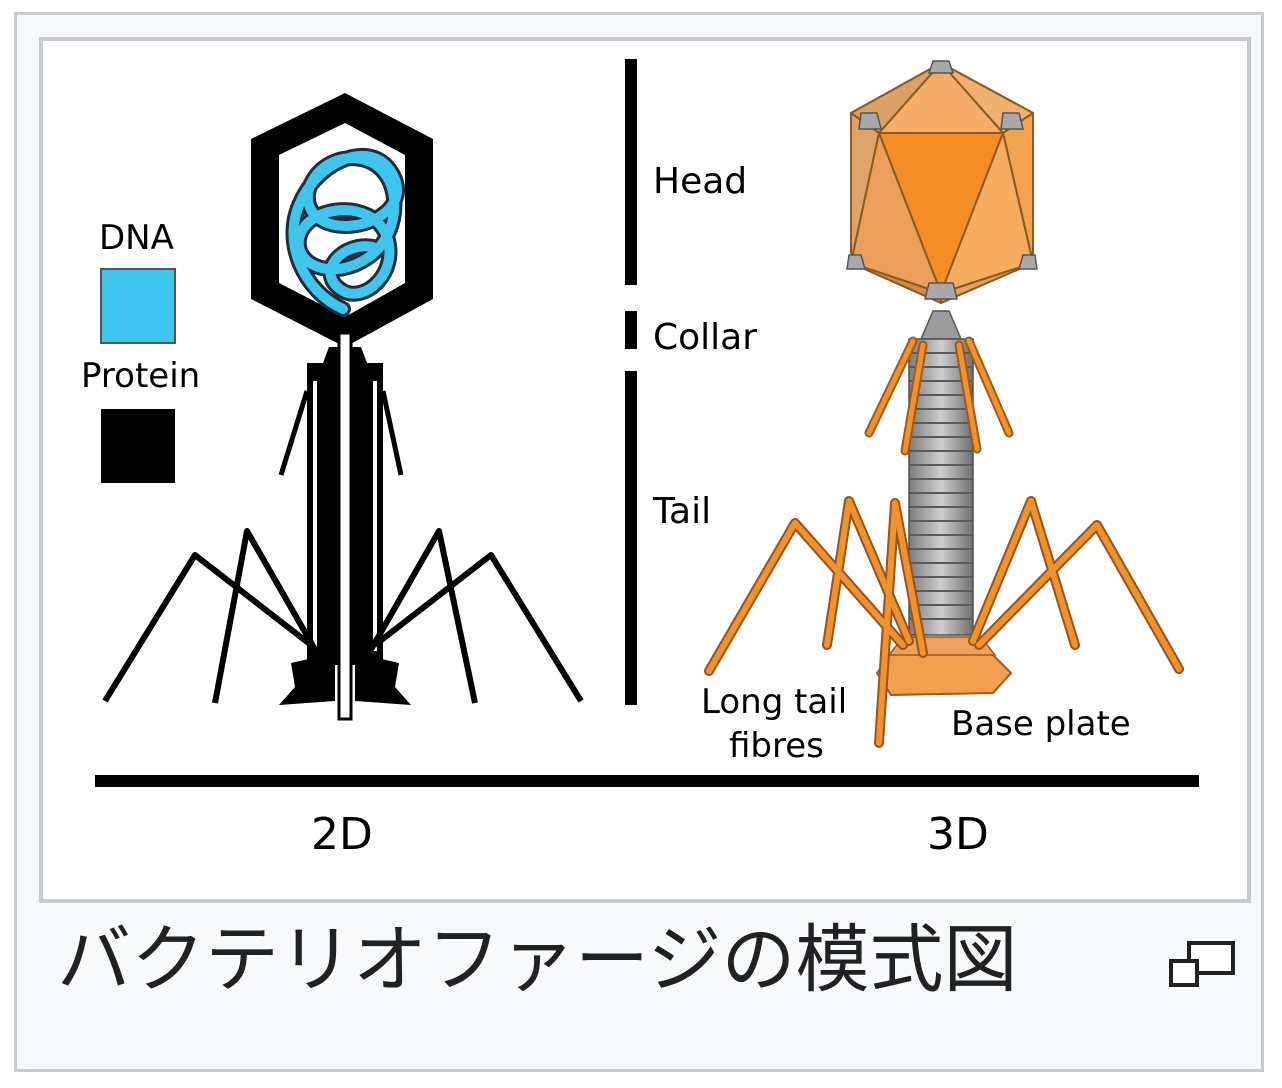 The height and width of the screenshot is (1088, 1282). I want to click on base-plate-2d, so click(307, 679).